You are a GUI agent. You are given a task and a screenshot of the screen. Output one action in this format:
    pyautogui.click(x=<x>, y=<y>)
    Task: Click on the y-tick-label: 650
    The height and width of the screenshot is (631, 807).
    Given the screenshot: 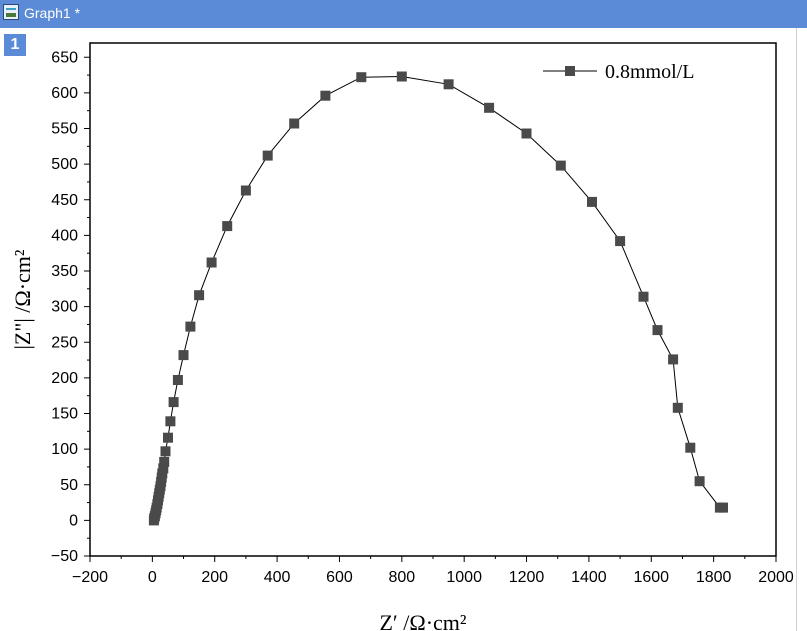 What is the action you would take?
    pyautogui.click(x=64, y=57)
    